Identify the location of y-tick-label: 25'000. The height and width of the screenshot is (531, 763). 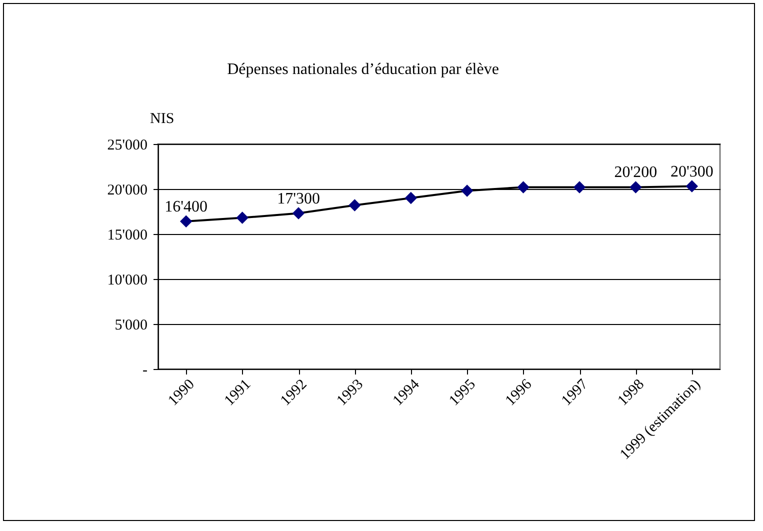
(127, 146).